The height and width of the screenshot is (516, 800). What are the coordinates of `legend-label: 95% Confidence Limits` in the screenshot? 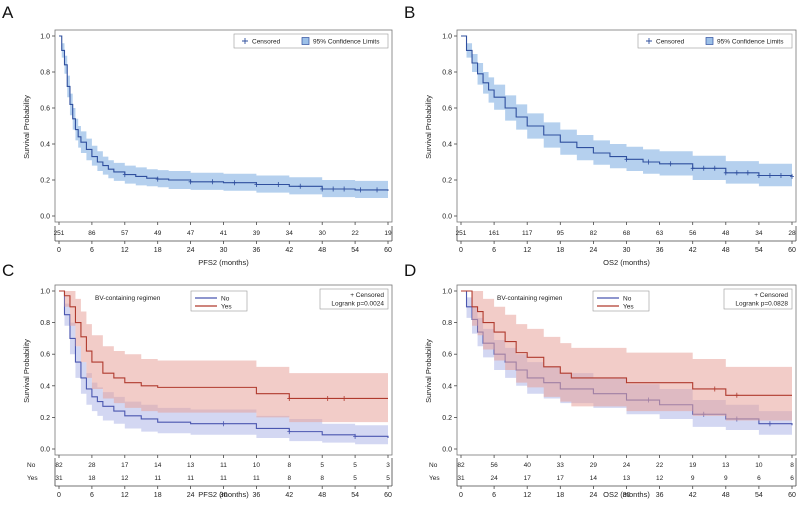 It's located at (346, 42).